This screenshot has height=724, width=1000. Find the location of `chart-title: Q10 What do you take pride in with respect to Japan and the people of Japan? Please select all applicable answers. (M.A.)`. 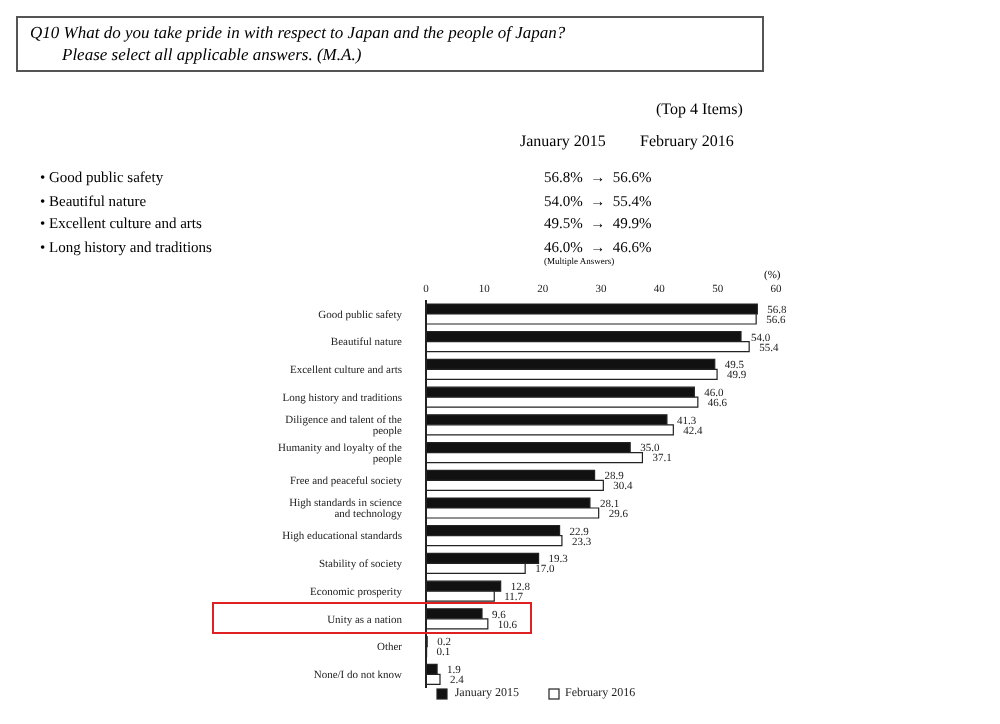

chart-title: Q10 What do you take pride in with respect to Japan and the people of Japan? Please select all applicable answers. (M.A.) is located at coordinates (299, 44).